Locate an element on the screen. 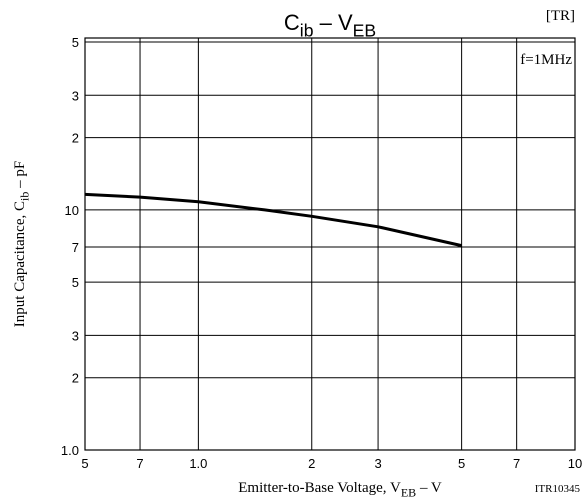 This screenshot has width=587, height=499. x-axis-label: Emitter-to-Base Voltage, VEB – V is located at coordinates (340, 489).